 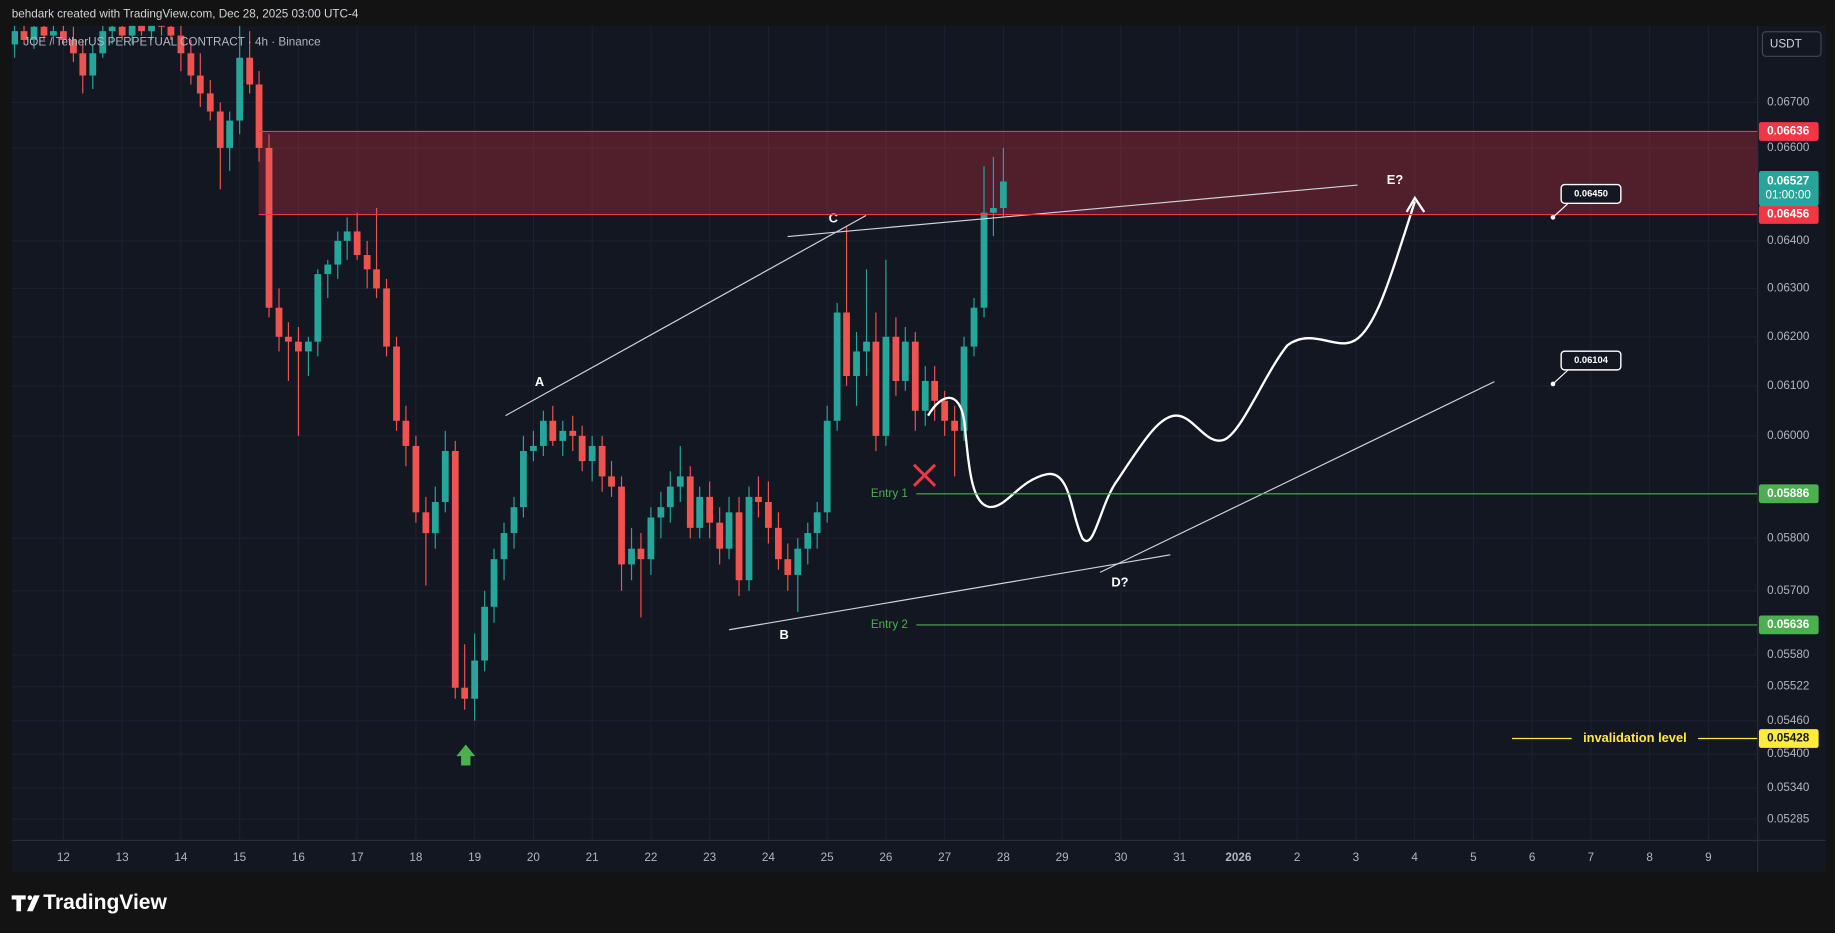 I want to click on x-tick-label: 9, so click(x=1708, y=857).